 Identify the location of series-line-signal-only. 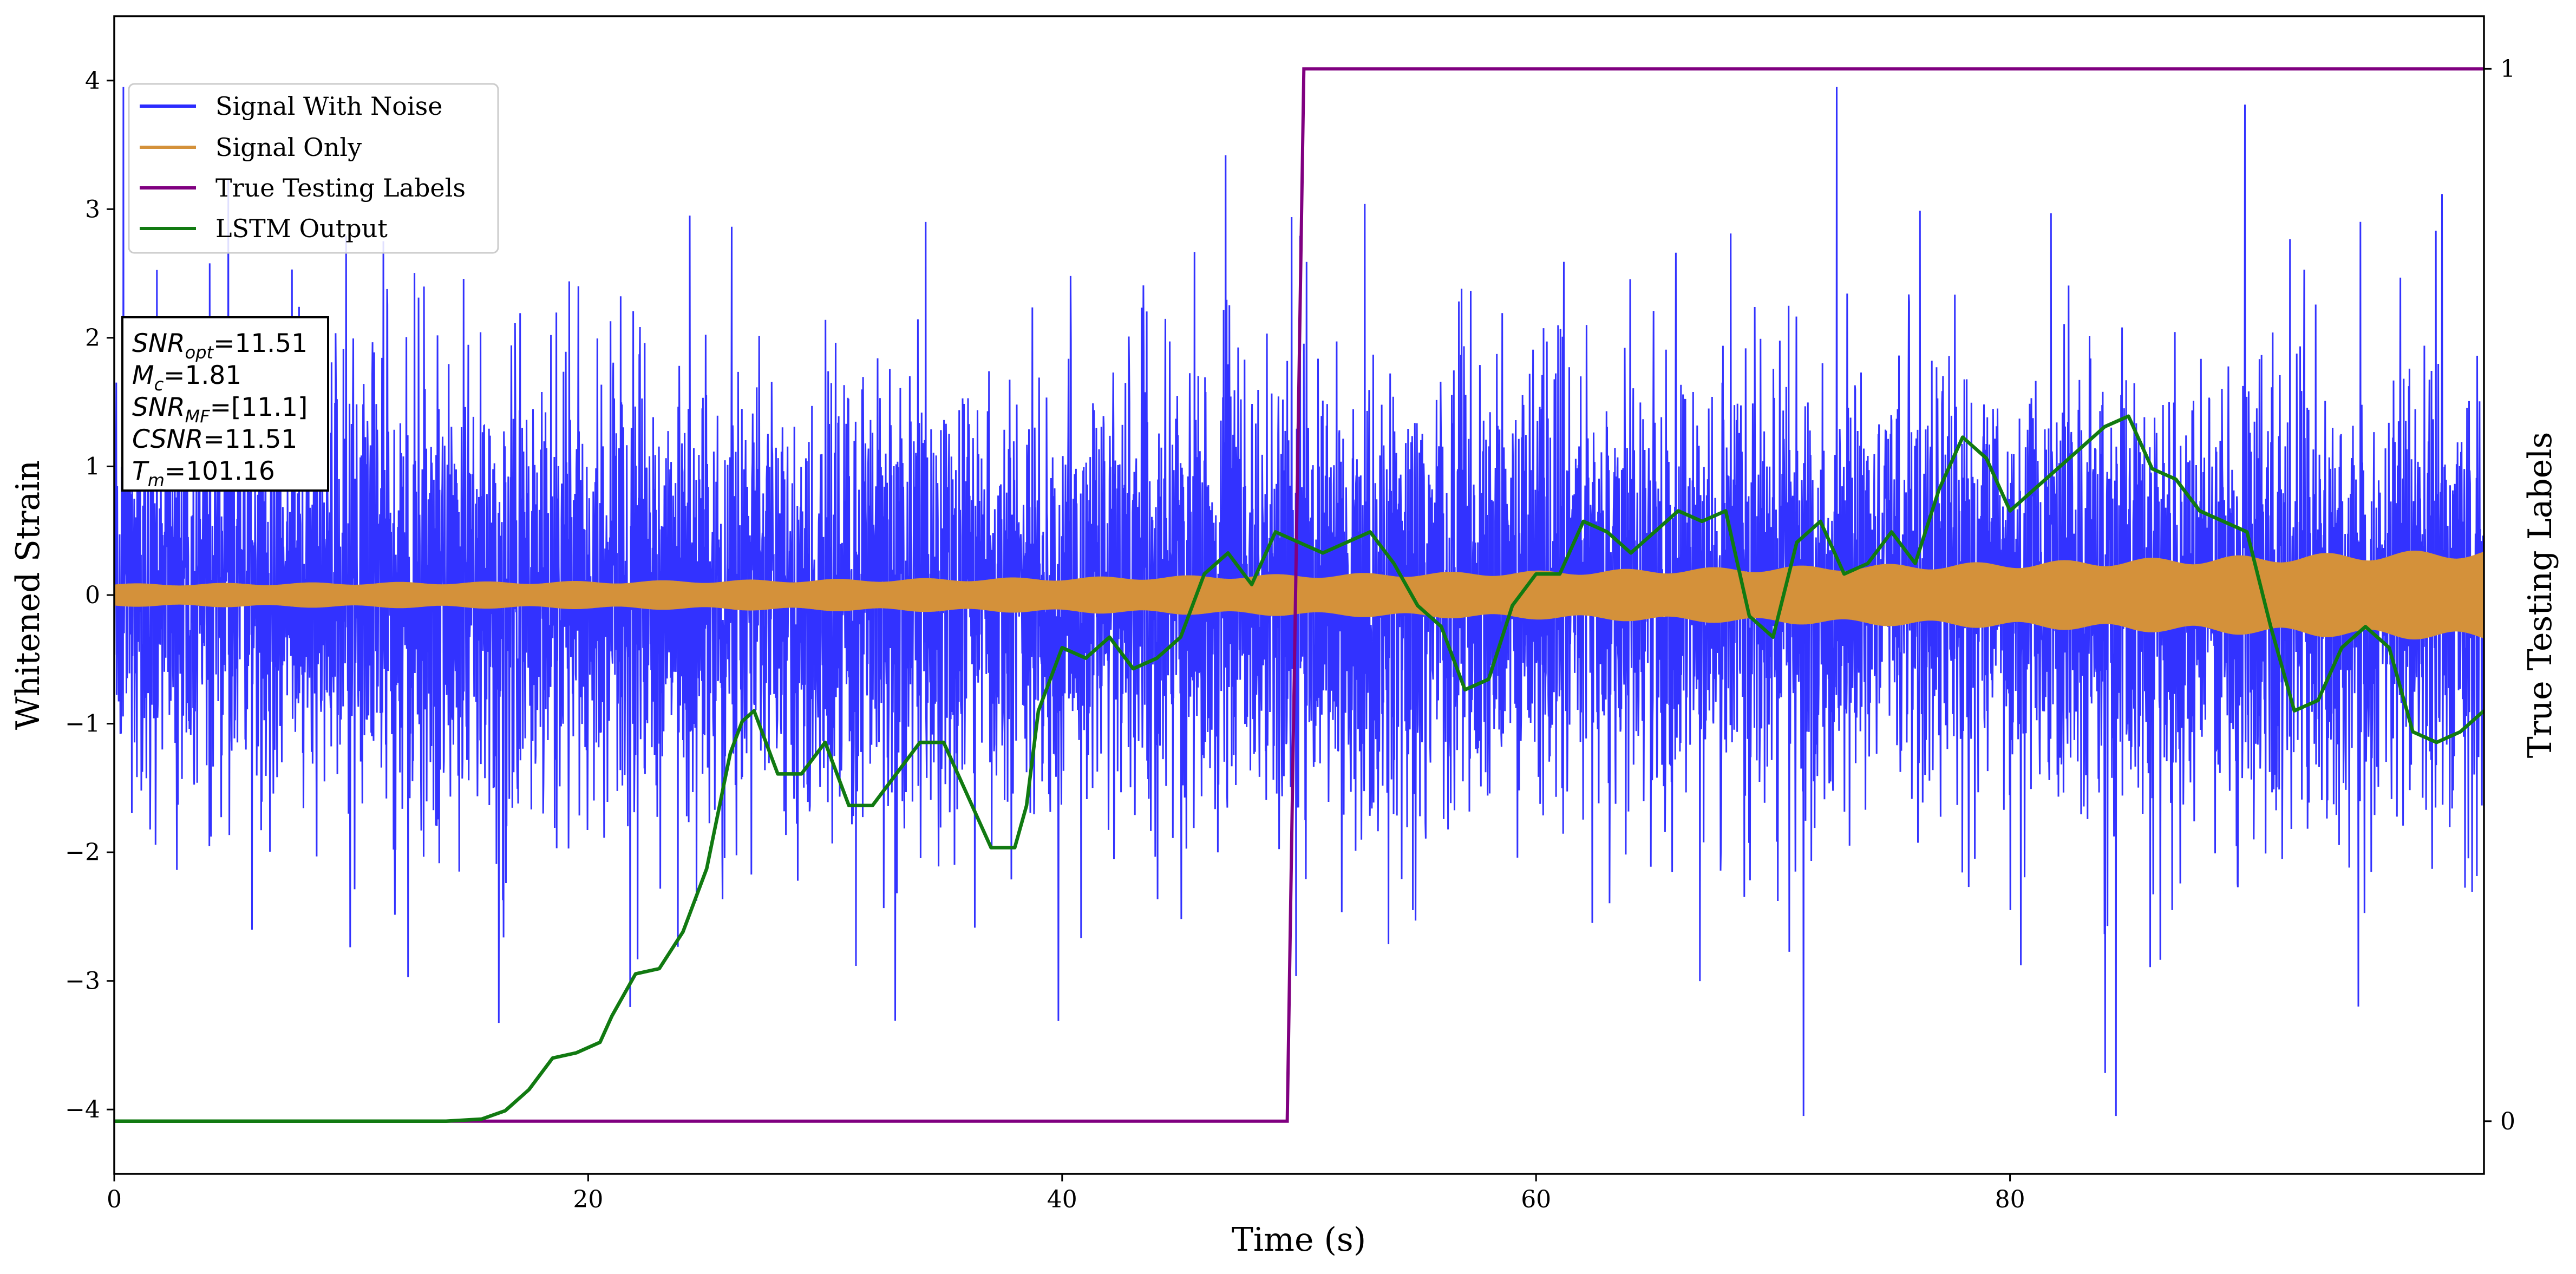
(1299, 595).